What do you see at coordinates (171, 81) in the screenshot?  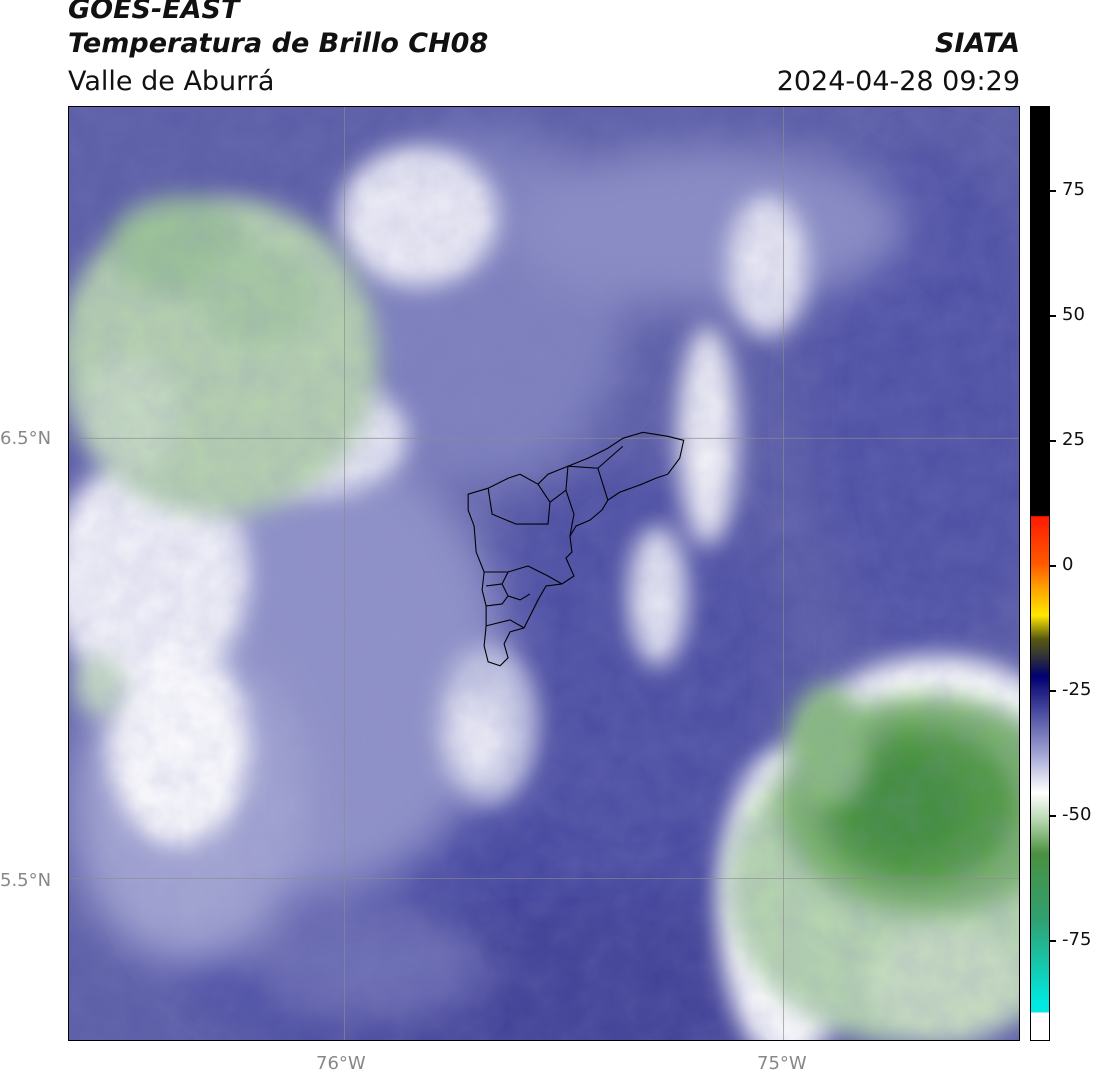 I see `region-subtitle: Valle de Aburrá` at bounding box center [171, 81].